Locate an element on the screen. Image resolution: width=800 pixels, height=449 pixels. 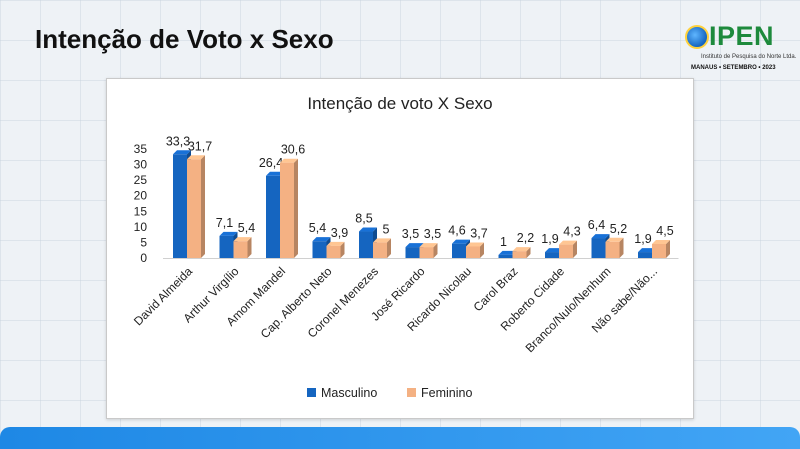
data-label: 31,7 is located at coordinates (200, 146).